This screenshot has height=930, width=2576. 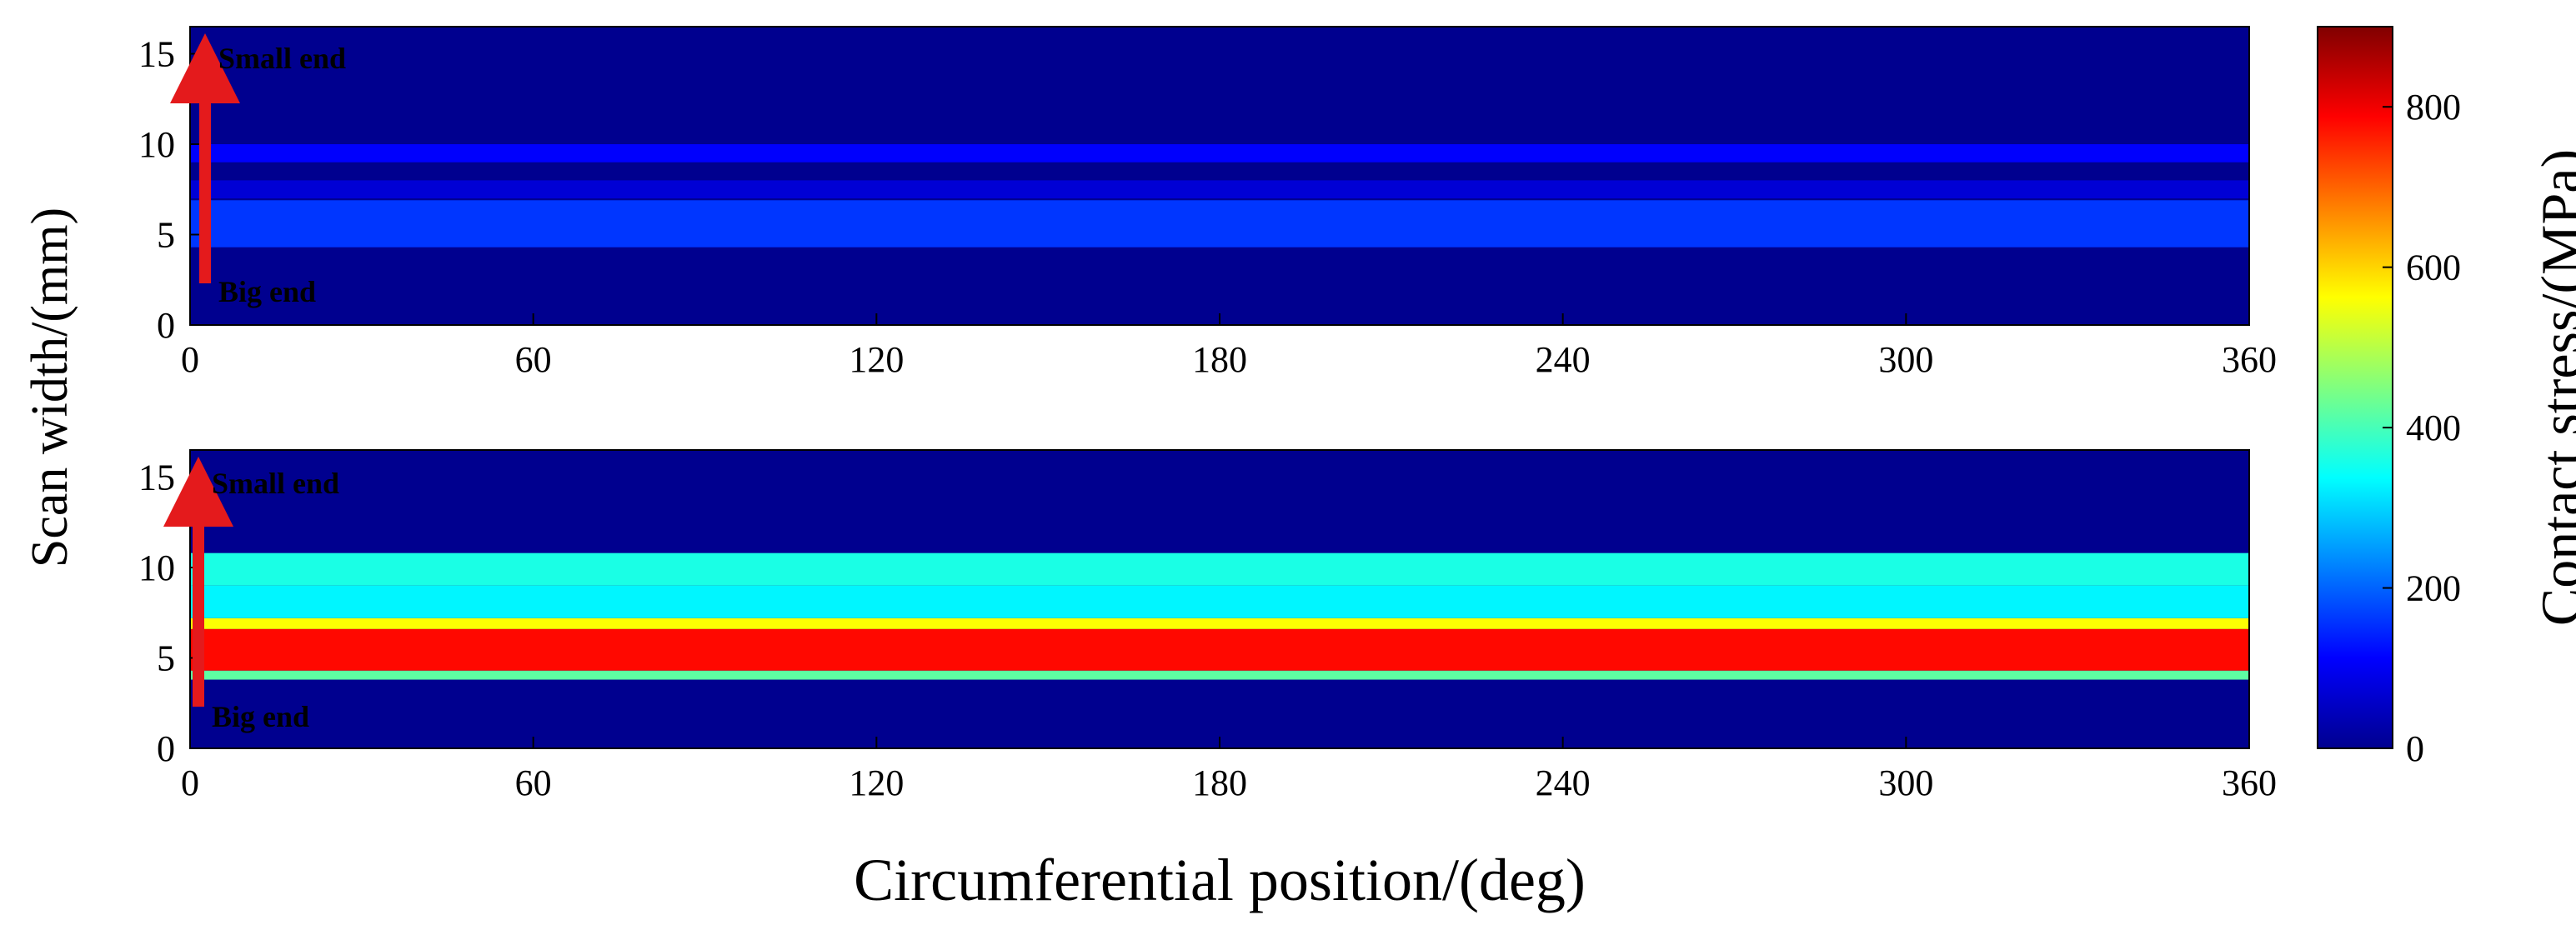 What do you see at coordinates (260, 716) in the screenshot?
I see `bottom-panel-big-end-label: Big end` at bounding box center [260, 716].